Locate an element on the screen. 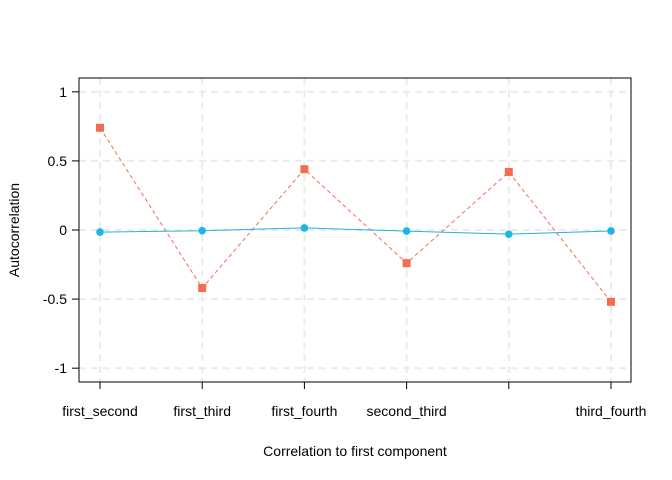 The image size is (672, 480). x-tick-label: first_fourth is located at coordinates (304, 411).